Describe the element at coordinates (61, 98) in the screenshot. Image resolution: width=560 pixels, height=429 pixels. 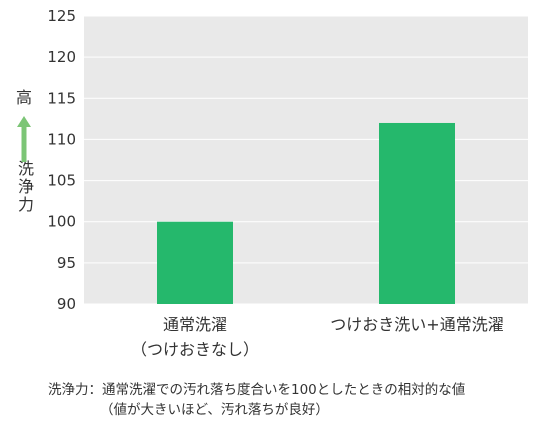
I see `y-tick-label: 115` at that location.